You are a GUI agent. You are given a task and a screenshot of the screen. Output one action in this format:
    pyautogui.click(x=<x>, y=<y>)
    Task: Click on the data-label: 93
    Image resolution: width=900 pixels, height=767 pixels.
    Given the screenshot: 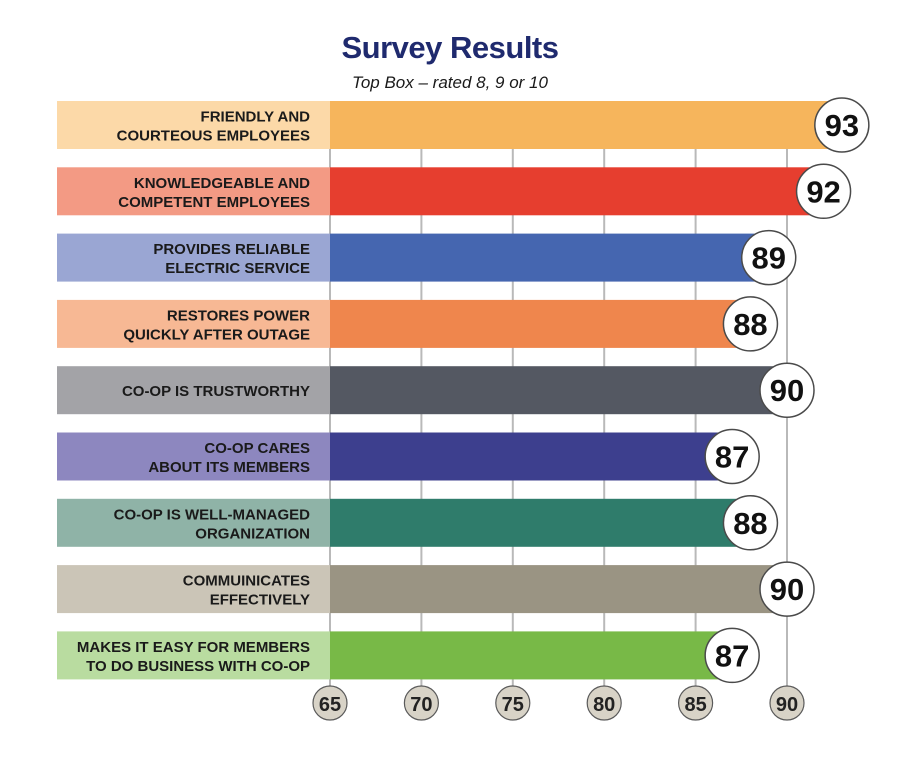 What is the action you would take?
    pyautogui.click(x=842, y=125)
    